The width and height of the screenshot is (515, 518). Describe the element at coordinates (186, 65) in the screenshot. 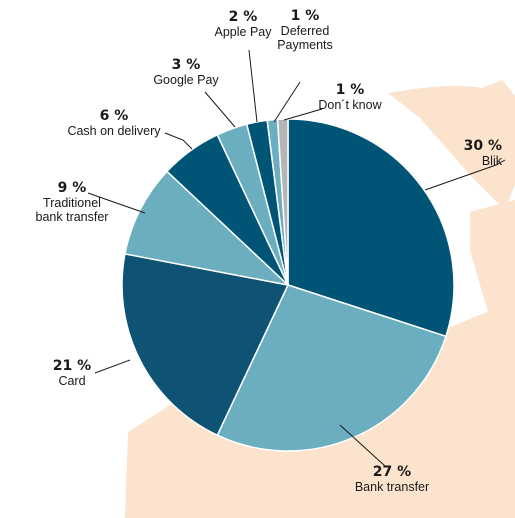

I see `slice-percent: 3 %` at that location.